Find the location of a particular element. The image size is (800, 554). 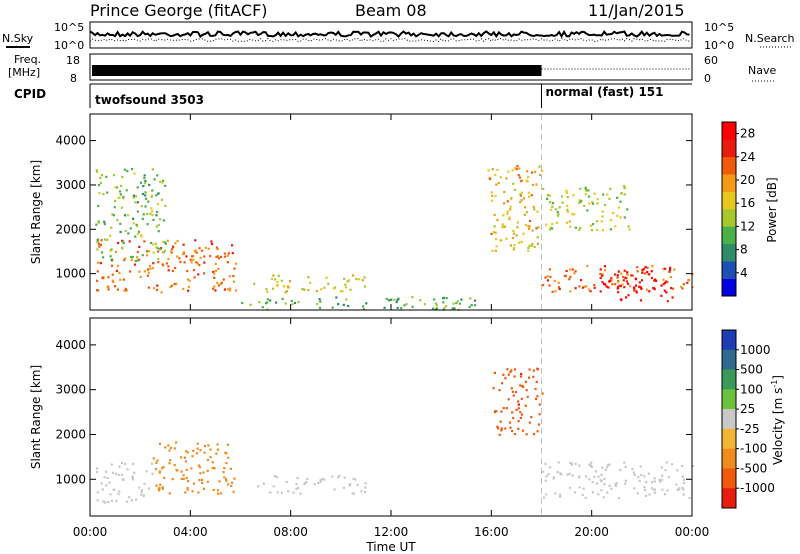

colorbar-tick-label: 16 is located at coordinates (747, 203).